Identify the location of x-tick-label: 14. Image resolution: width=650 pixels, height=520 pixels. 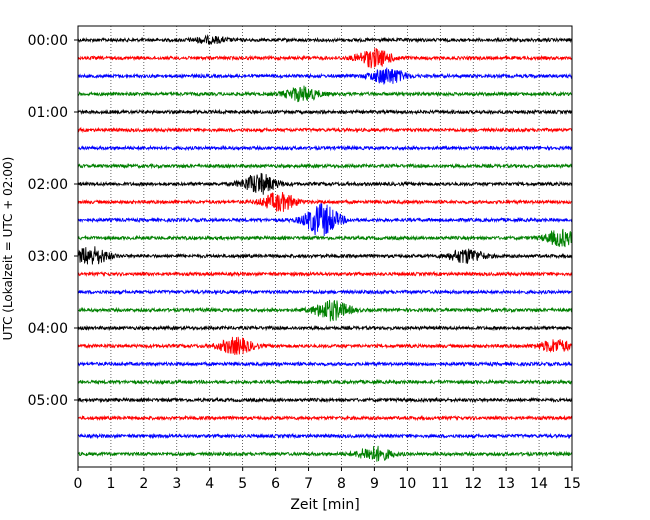
(539, 484).